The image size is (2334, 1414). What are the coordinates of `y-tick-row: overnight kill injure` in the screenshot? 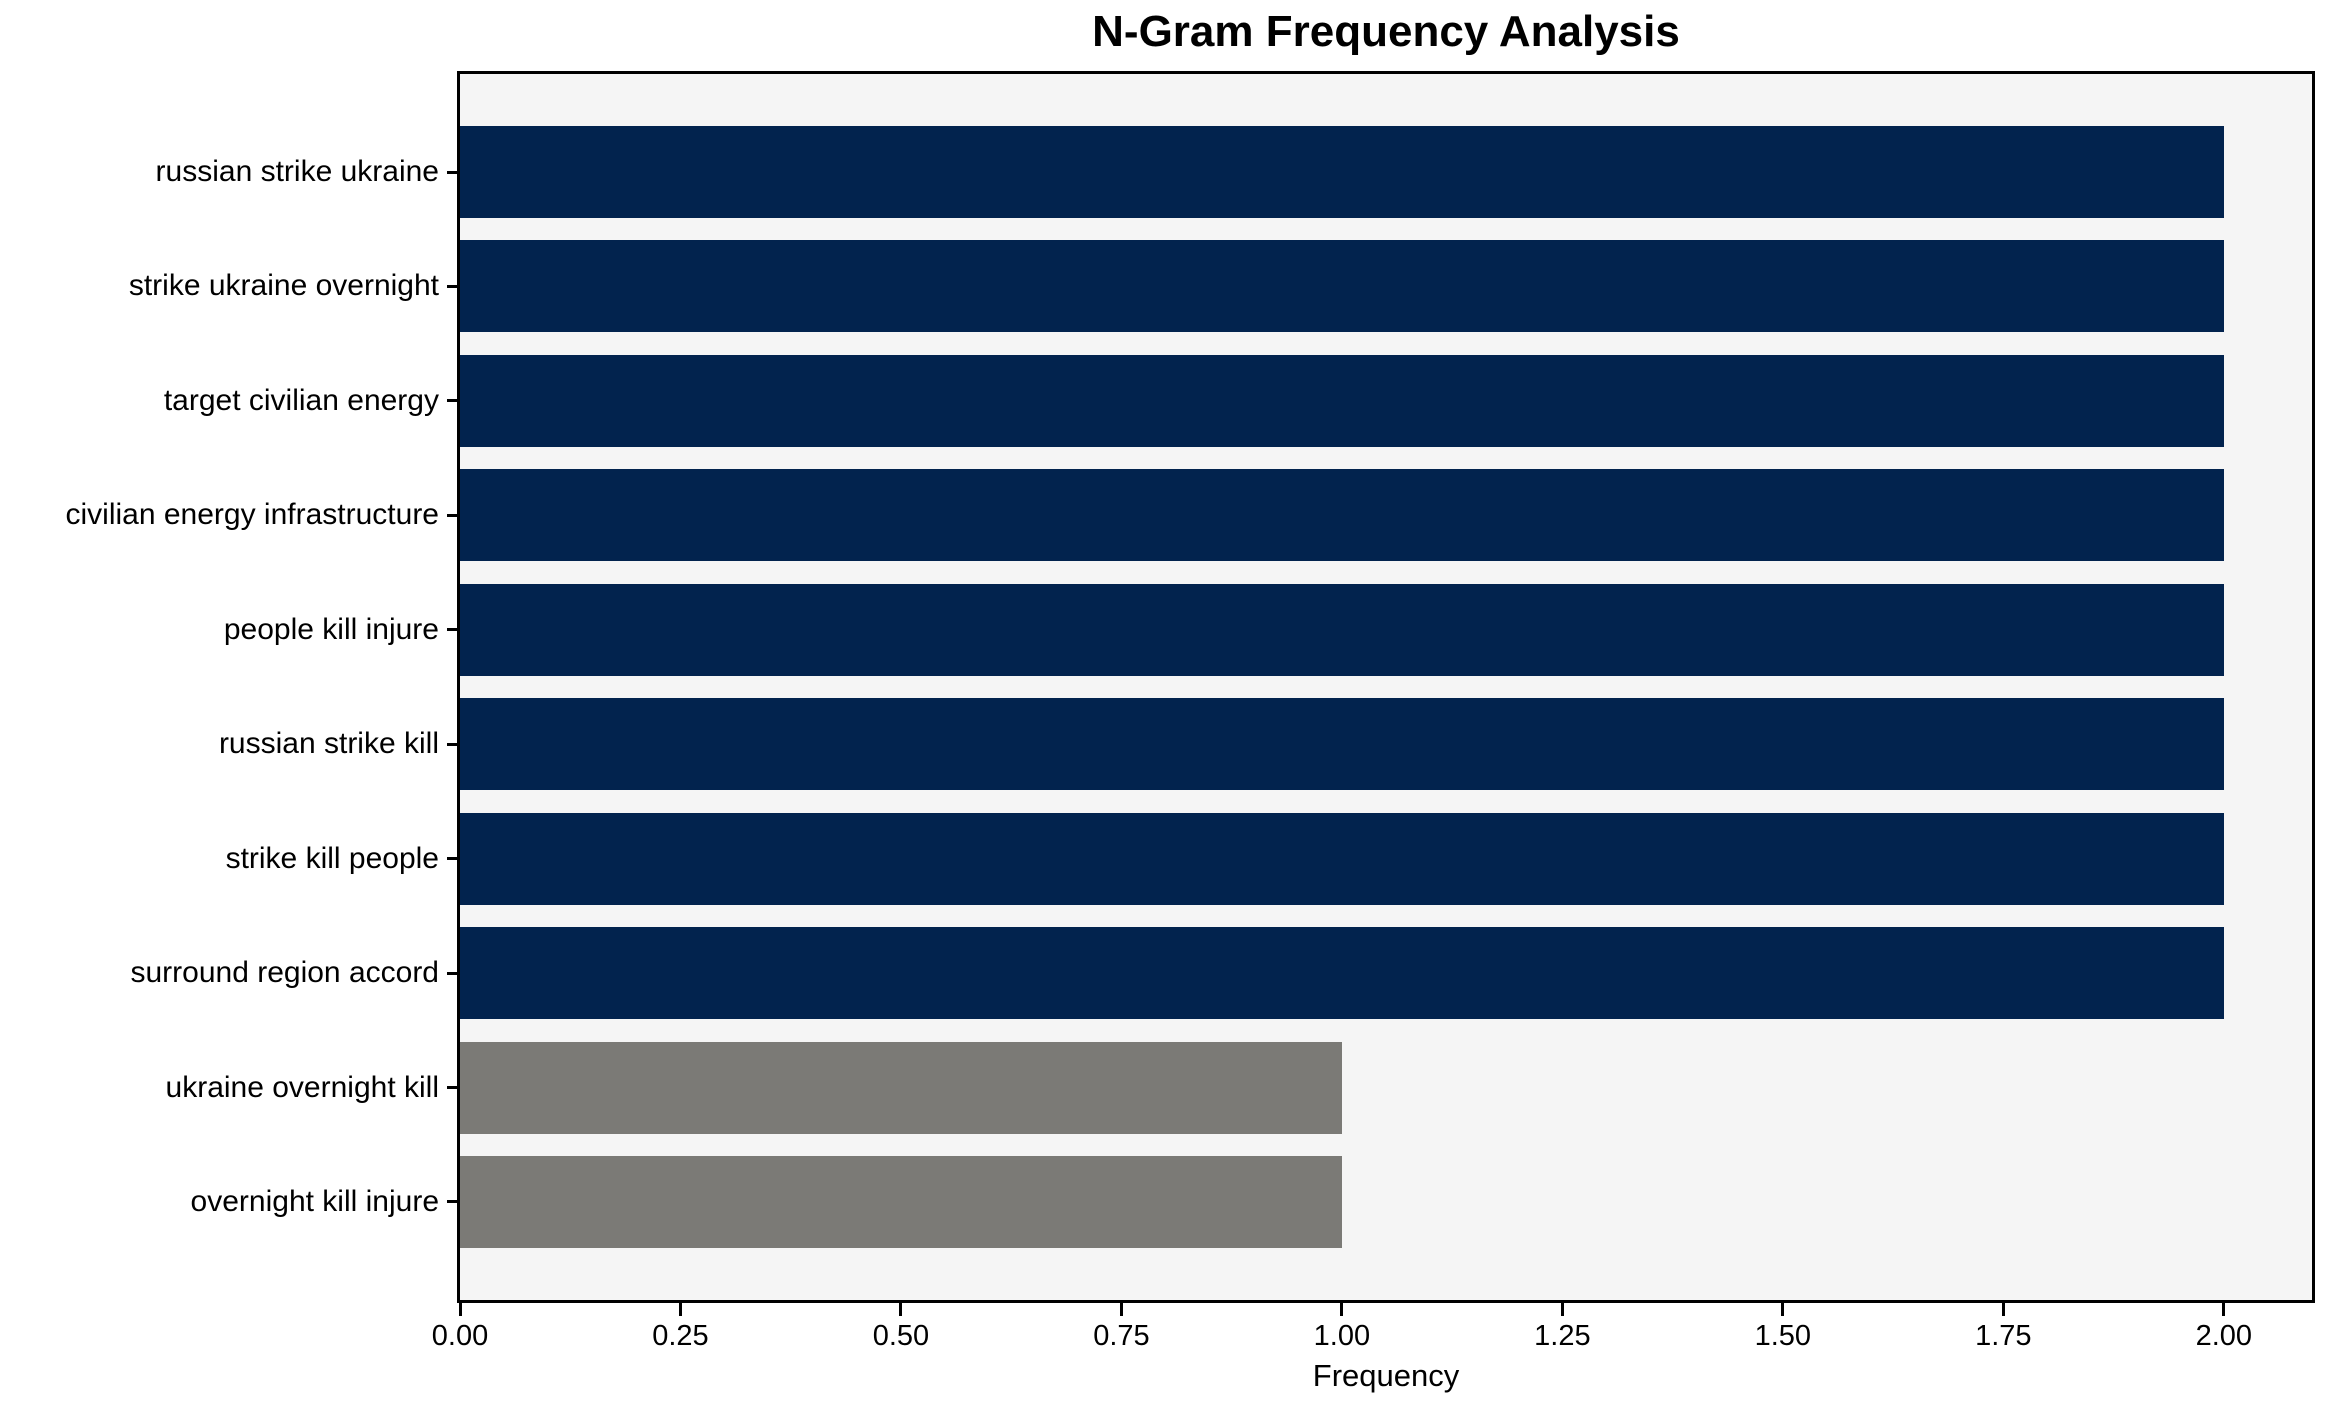 It's located at (228, 1202).